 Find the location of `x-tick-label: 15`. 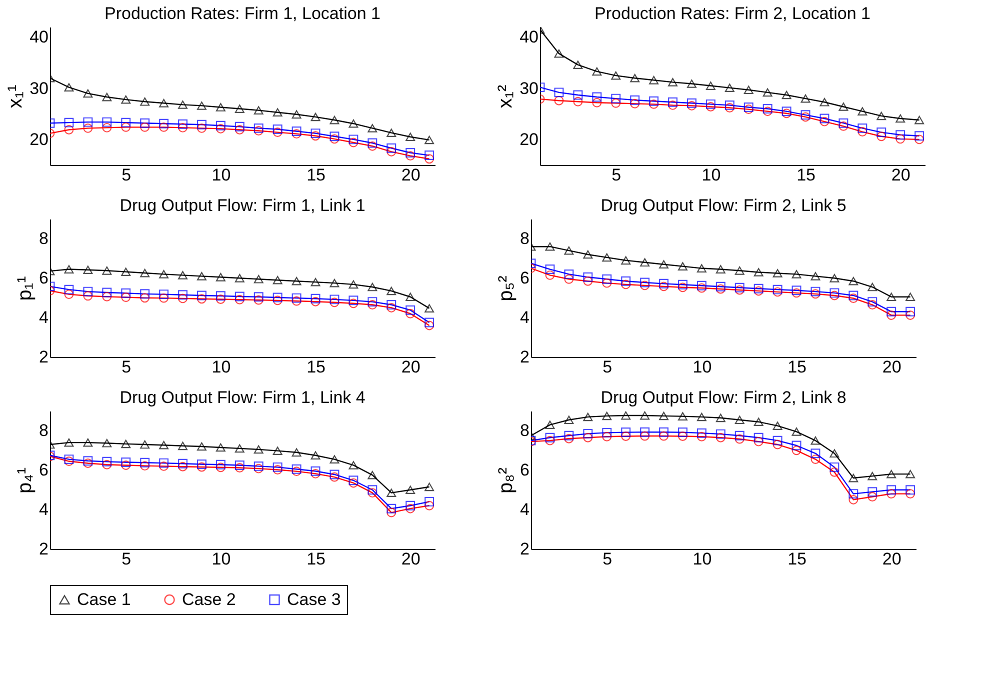

x-tick-label: 15 is located at coordinates (316, 175).